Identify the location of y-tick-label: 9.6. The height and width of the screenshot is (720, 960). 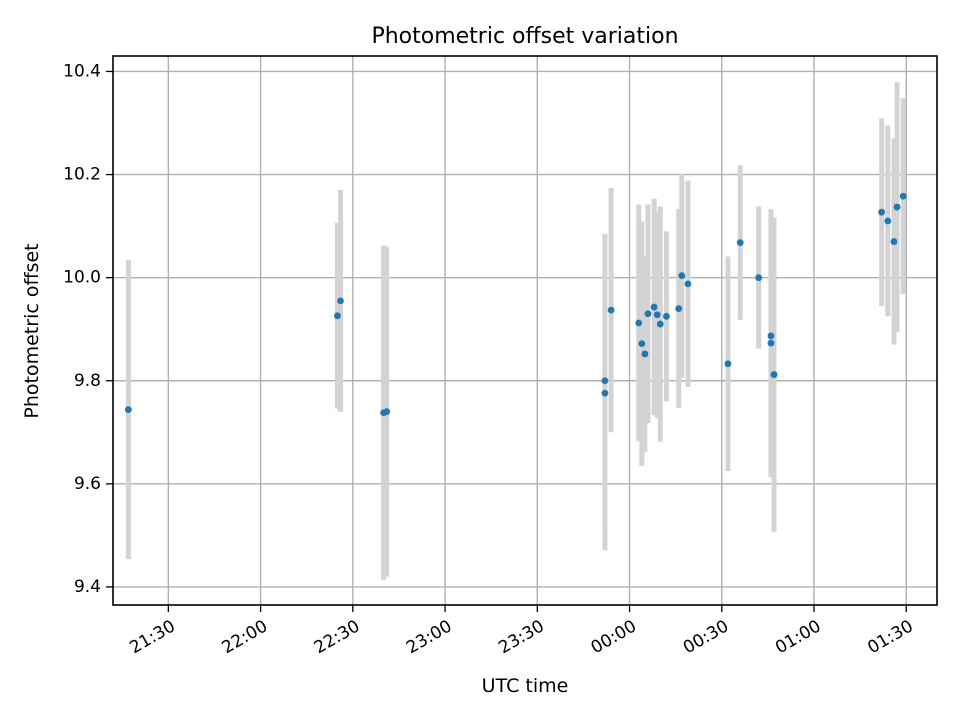
(87, 484).